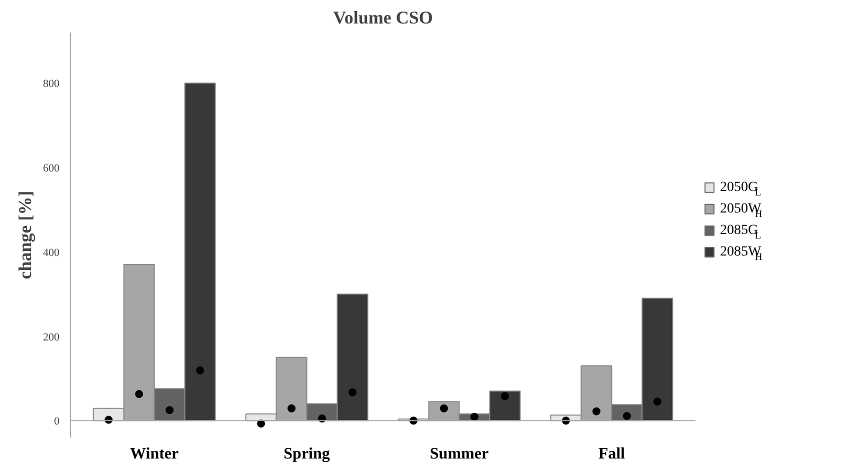  Describe the element at coordinates (307, 454) in the screenshot. I see `x-tick-label: Spring` at that location.